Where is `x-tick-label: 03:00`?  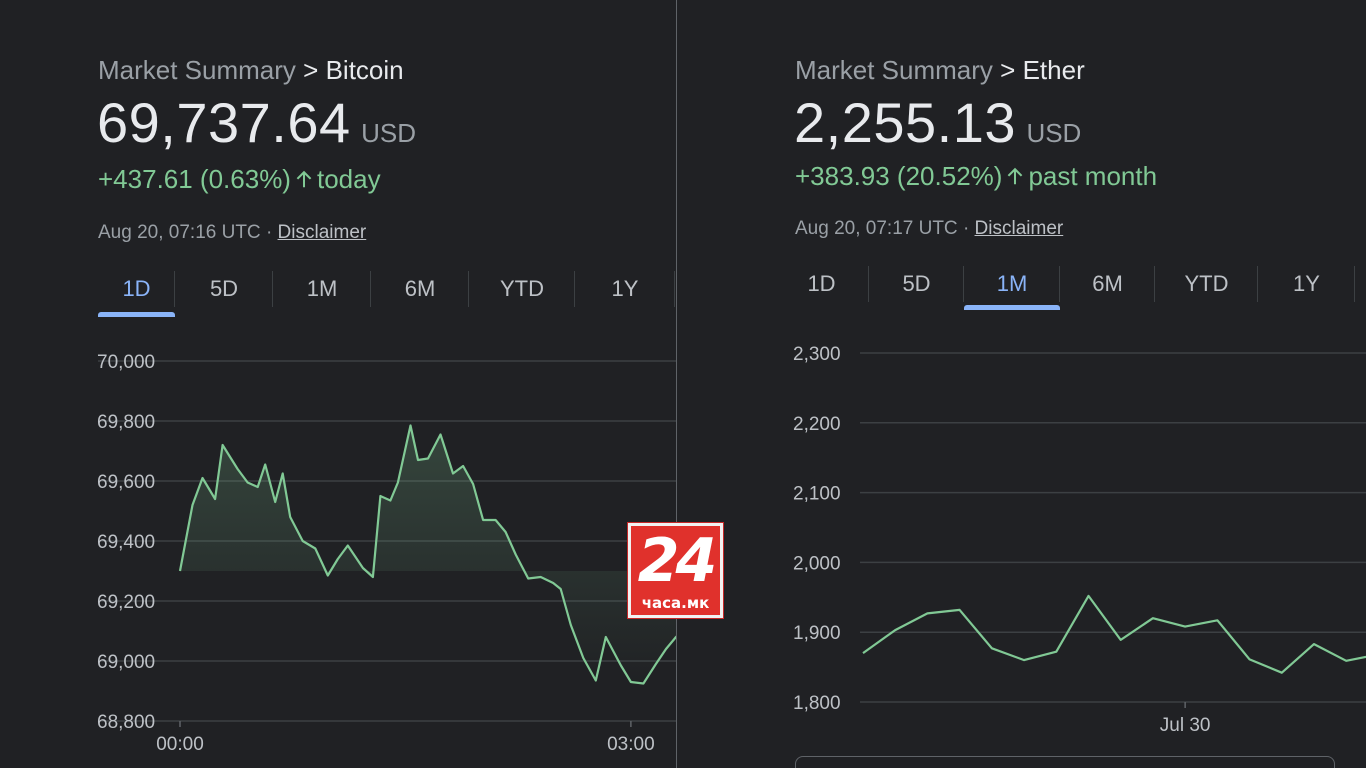
x-tick-label: 03:00 is located at coordinates (631, 744).